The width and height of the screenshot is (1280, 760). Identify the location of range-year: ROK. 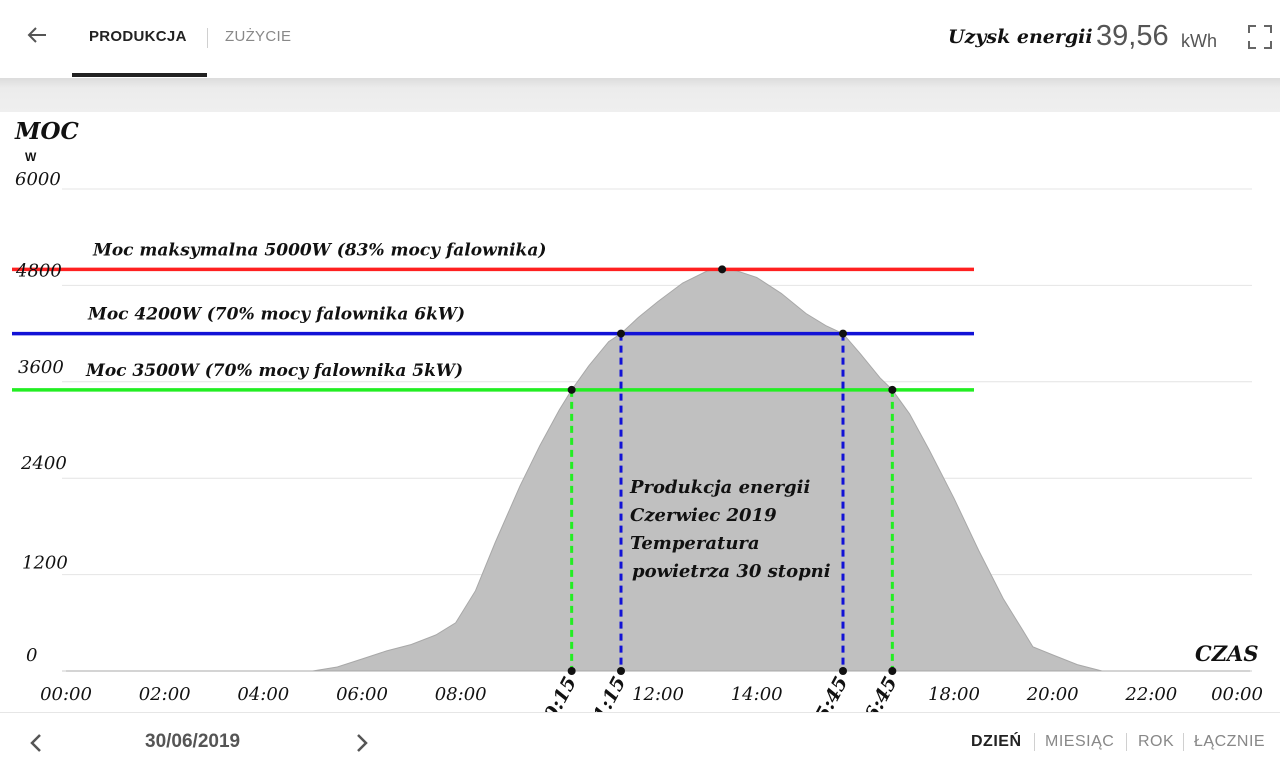
(1156, 741).